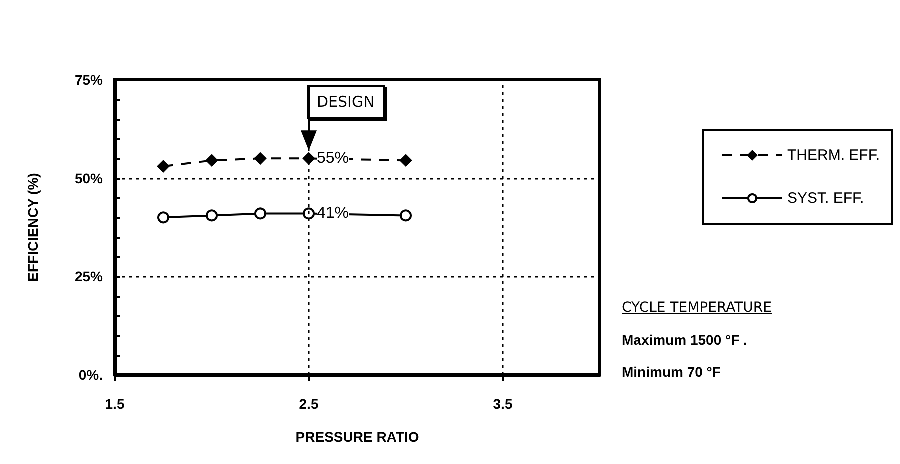 The image size is (900, 464). I want to click on legend-label: SYST. EFF., so click(826, 198).